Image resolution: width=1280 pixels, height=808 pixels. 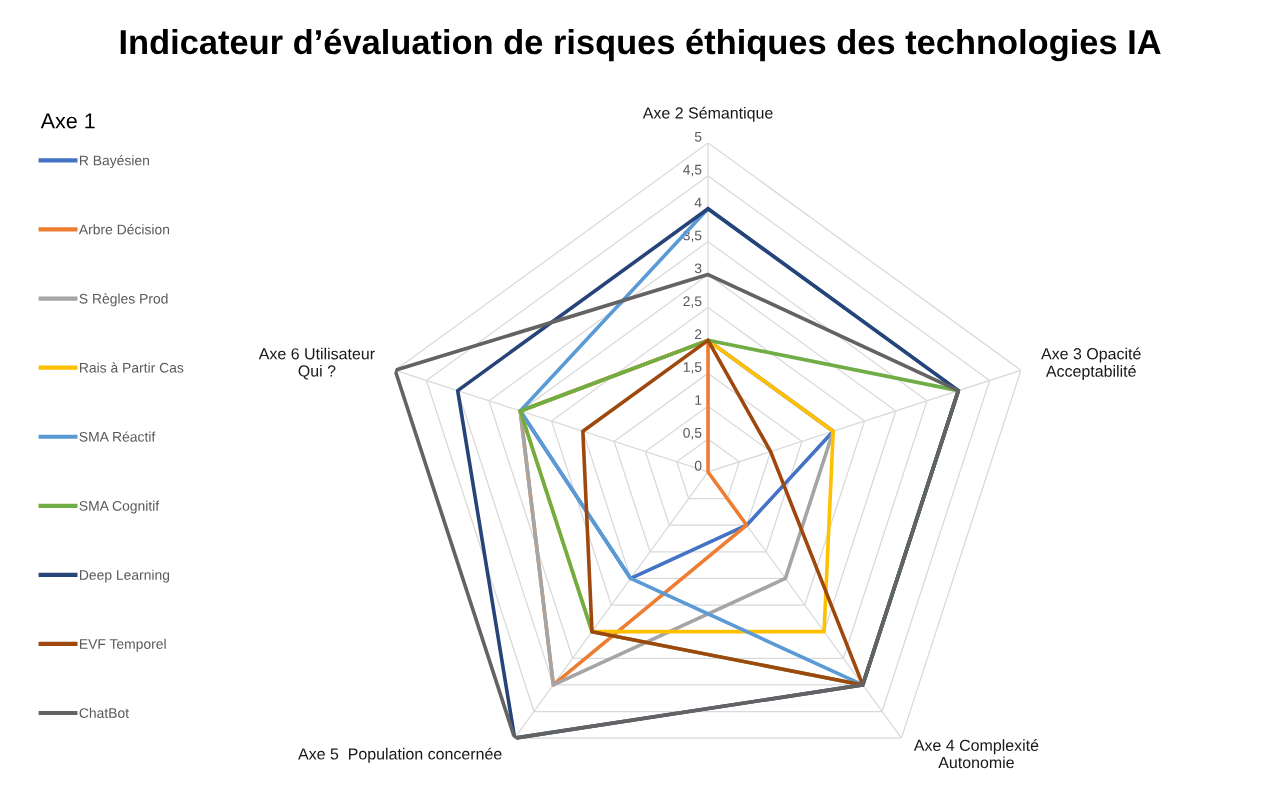 What do you see at coordinates (123, 300) in the screenshot?
I see `legend-label: S Règles Prod` at bounding box center [123, 300].